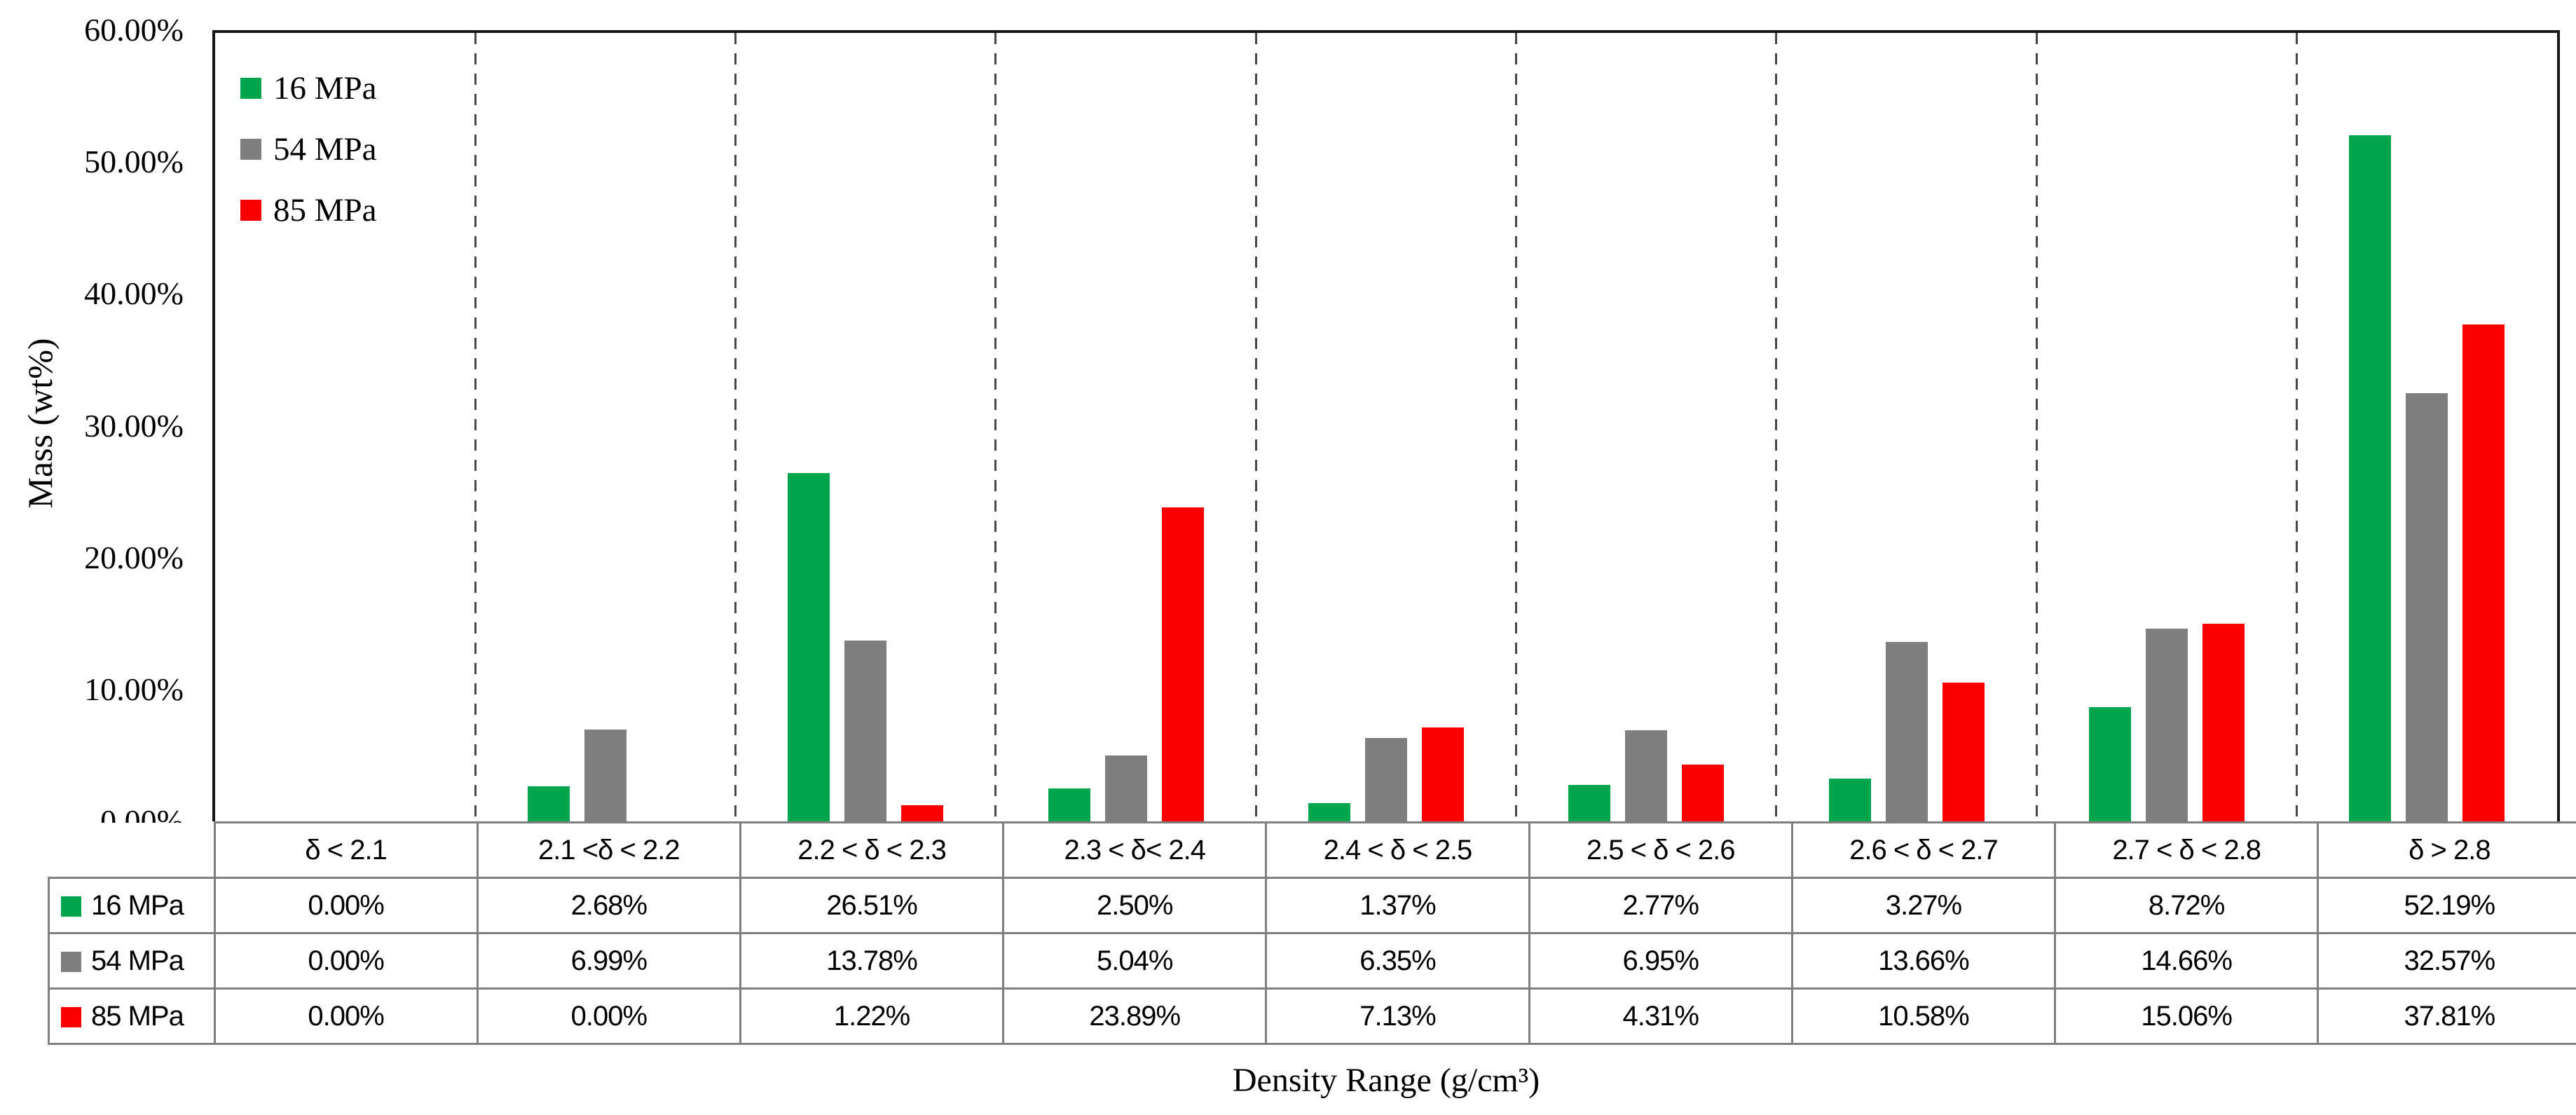 The image size is (2576, 1115). I want to click on table-category-header: 2.7 < δ < 2.8, so click(2187, 850).